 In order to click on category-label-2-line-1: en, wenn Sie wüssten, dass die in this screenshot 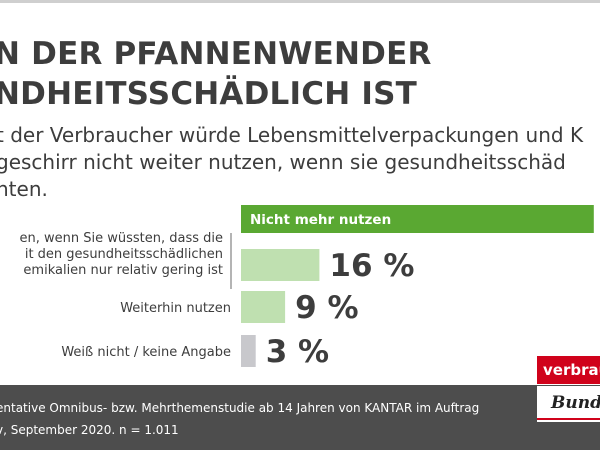, I will do `click(121, 238)`.